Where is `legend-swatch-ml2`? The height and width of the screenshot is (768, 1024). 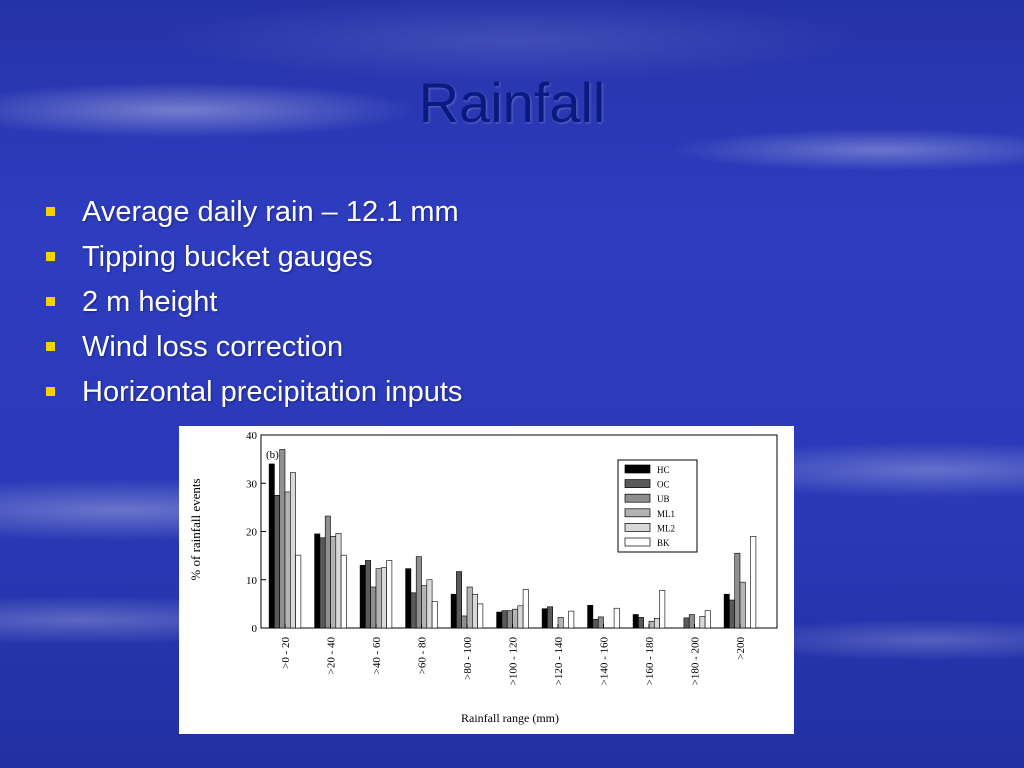
legend-swatch-ml2 is located at coordinates (637, 527).